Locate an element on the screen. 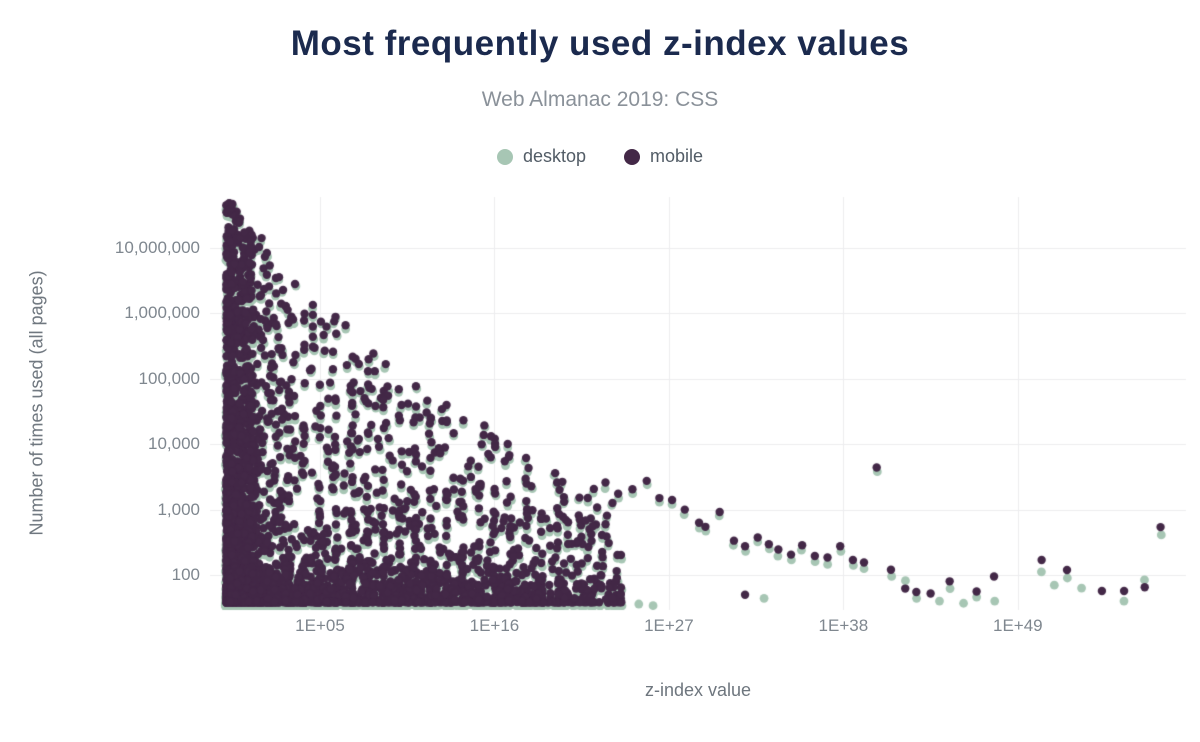 The height and width of the screenshot is (742, 1200). y-tick-label: 10,000 is located at coordinates (174, 444).